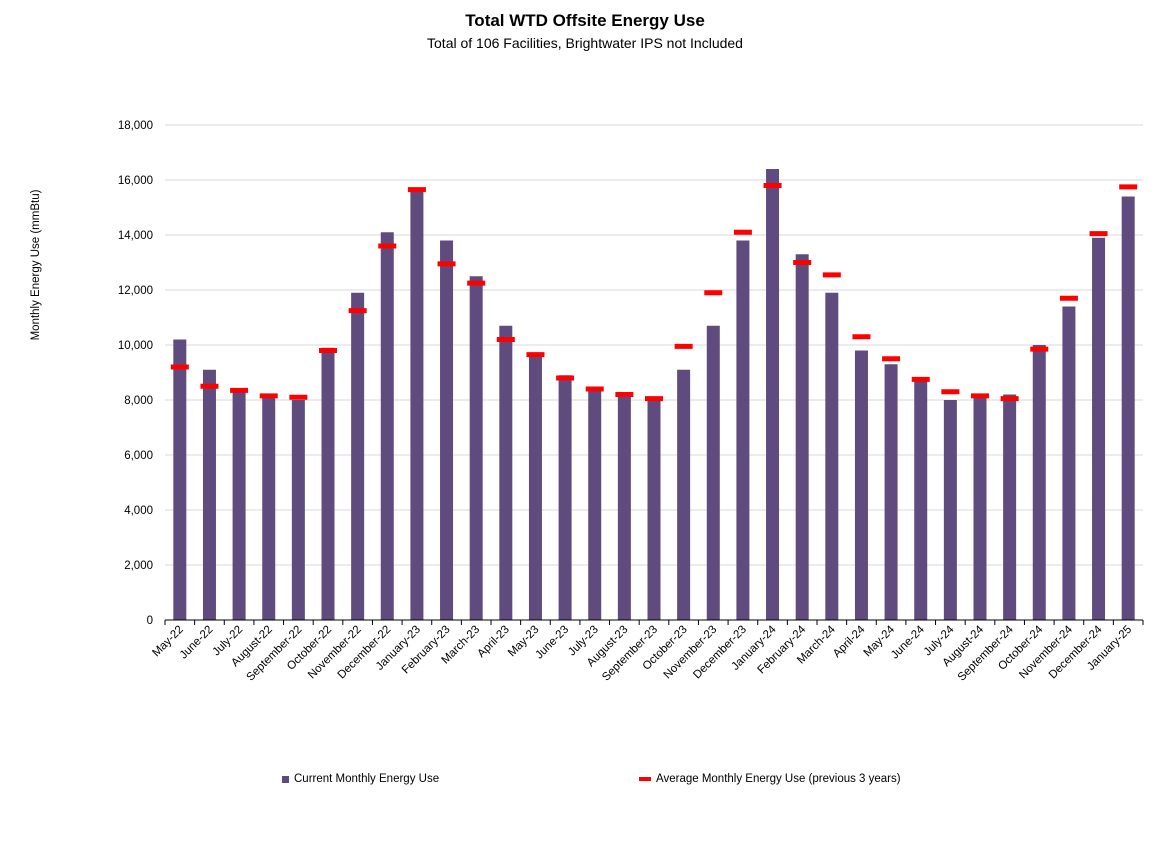  Describe the element at coordinates (367, 779) in the screenshot. I see `legend-label-current: Current Monthly Energy Use` at that location.